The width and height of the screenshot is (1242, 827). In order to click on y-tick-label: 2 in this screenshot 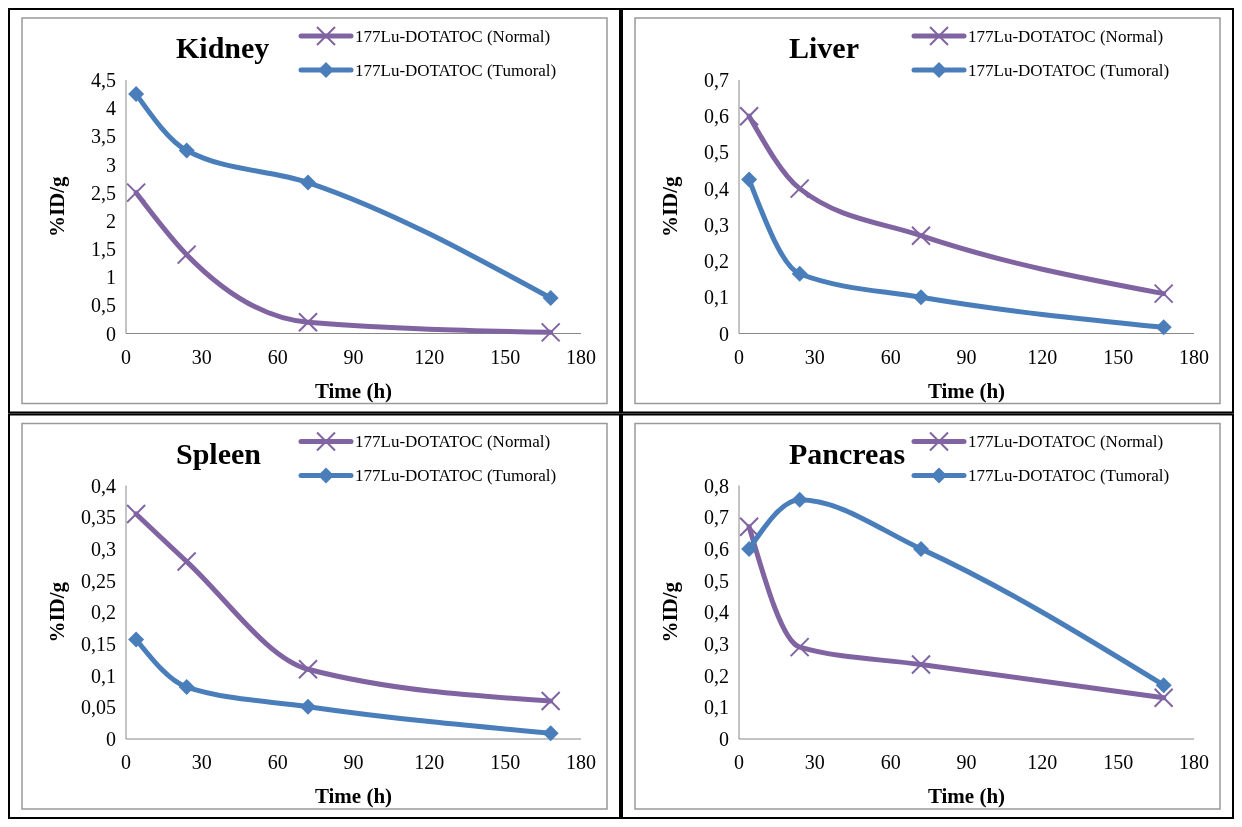, I will do `click(111, 220)`.